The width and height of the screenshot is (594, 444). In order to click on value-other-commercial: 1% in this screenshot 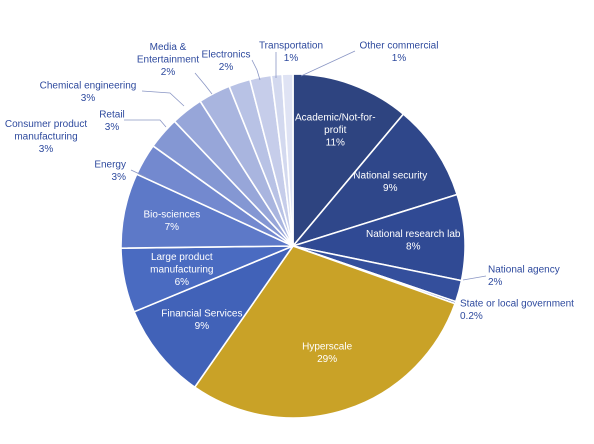, I will do `click(399, 58)`.